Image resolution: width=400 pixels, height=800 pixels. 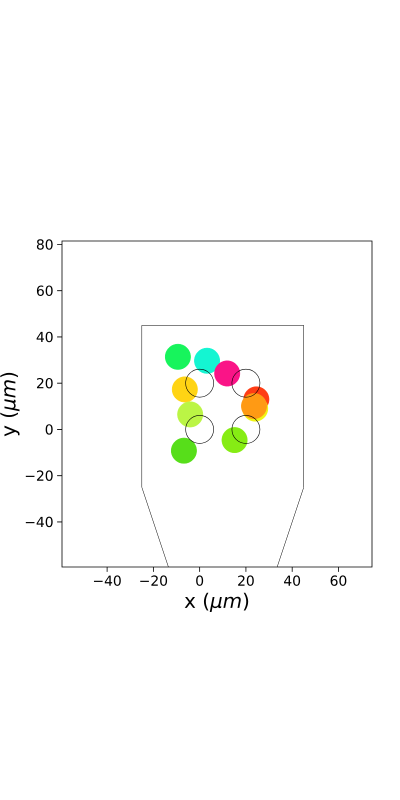 What do you see at coordinates (49, 429) in the screenshot?
I see `y-tick-label: 0` at bounding box center [49, 429].